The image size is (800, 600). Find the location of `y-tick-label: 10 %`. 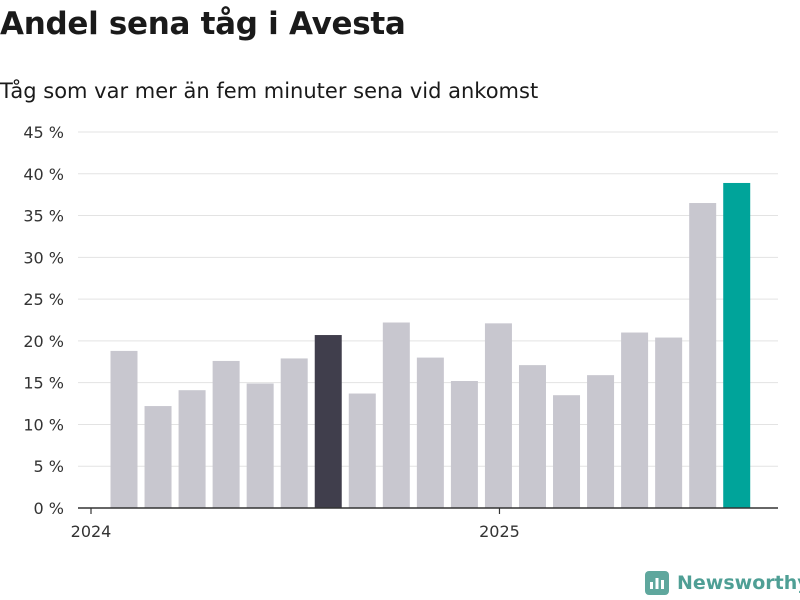

y-tick-label: 10 % is located at coordinates (43, 424).